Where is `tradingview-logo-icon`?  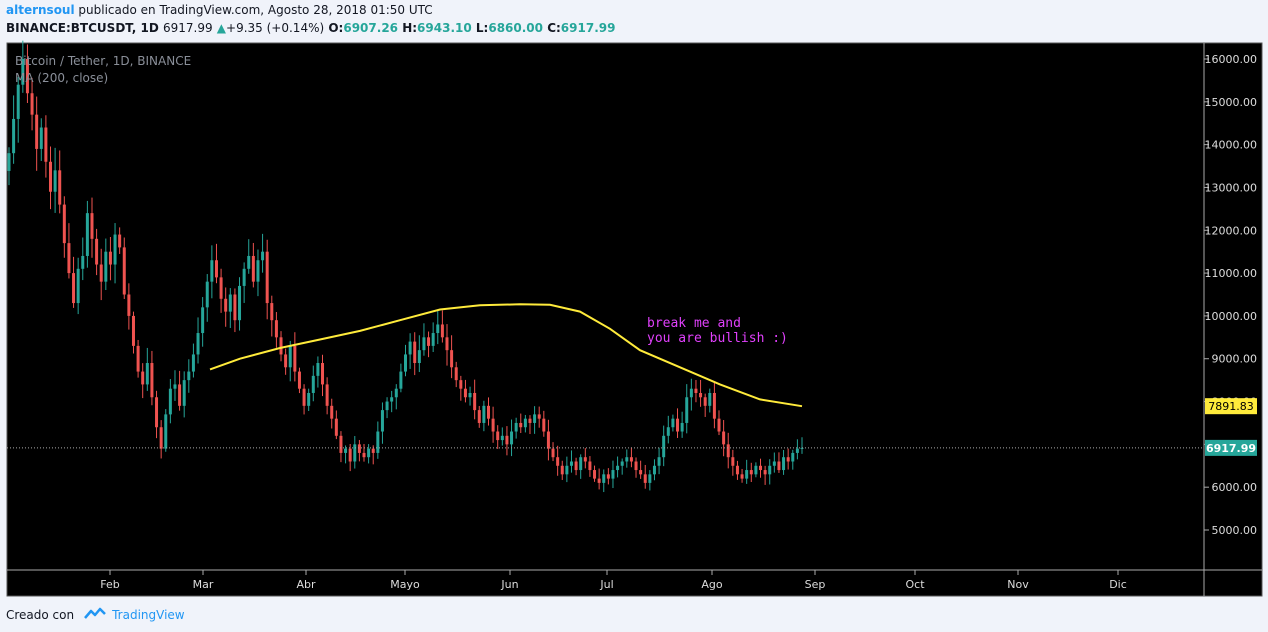
tradingview-logo-icon is located at coordinates (95, 614).